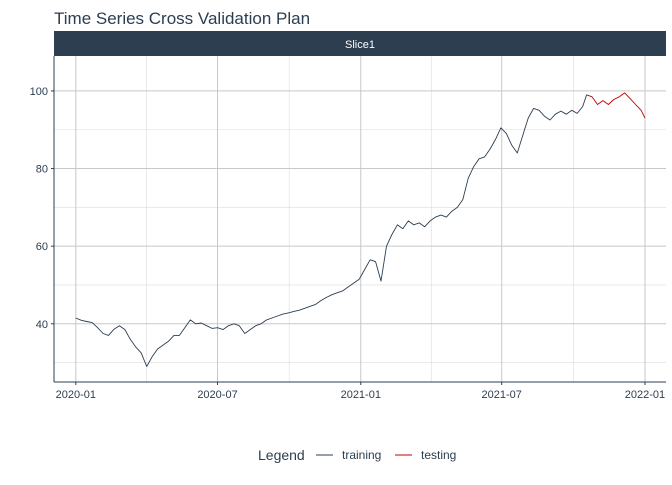 This screenshot has height=485, width=672. I want to click on x-tick-label: 2020-01, so click(76, 395).